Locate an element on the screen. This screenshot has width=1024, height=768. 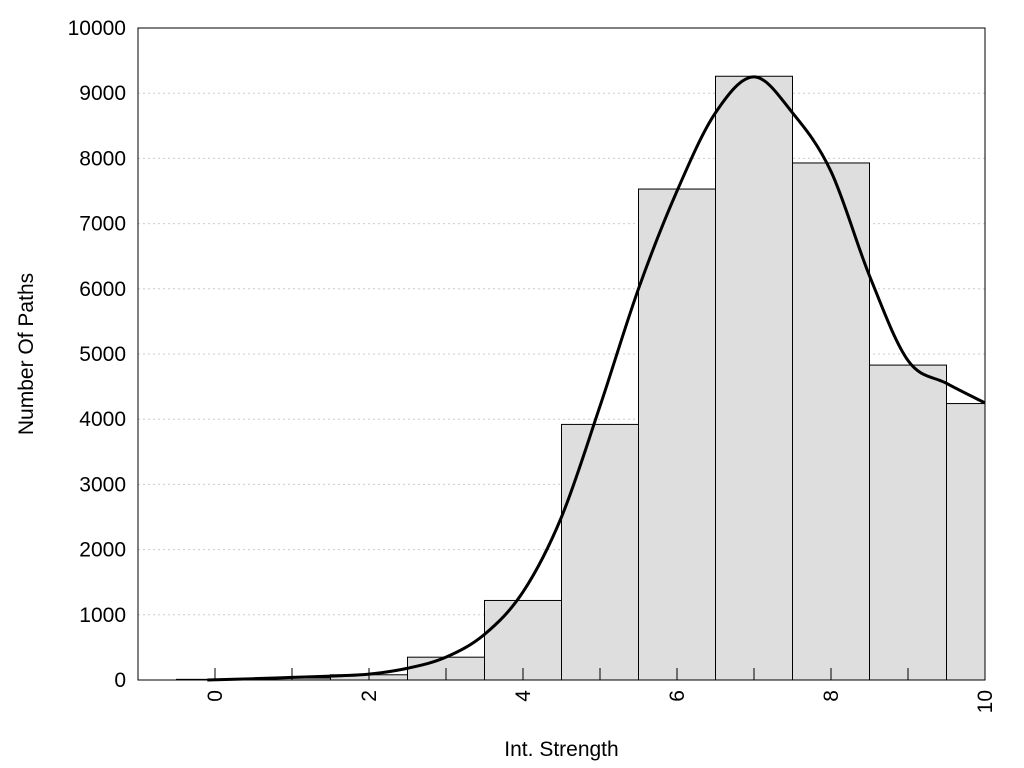
y-tick-label: 10000 is located at coordinates (97, 28).